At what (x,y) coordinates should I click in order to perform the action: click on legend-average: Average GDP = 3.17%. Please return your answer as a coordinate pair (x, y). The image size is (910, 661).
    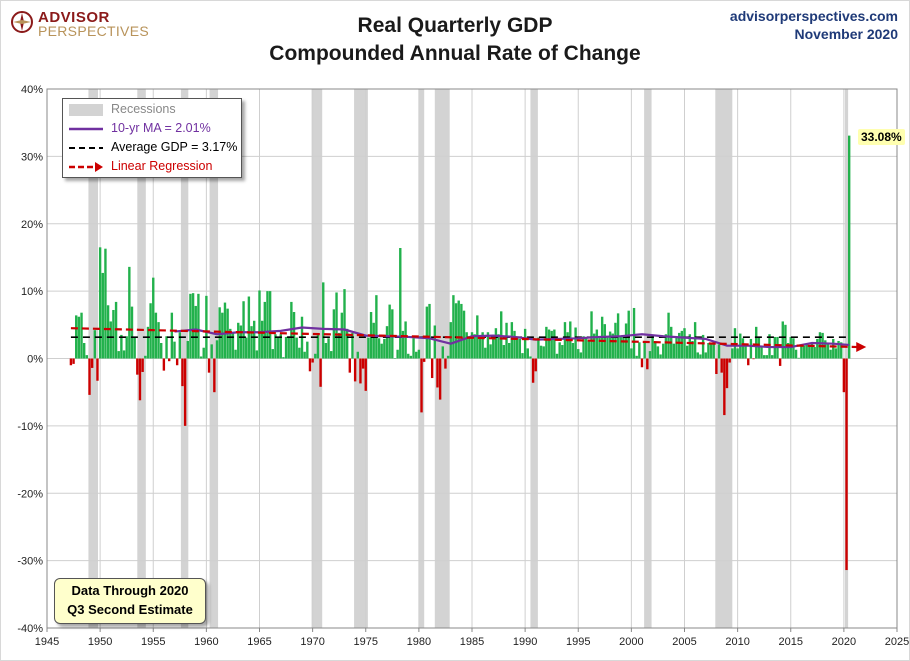
    Looking at the image, I should click on (154, 148).